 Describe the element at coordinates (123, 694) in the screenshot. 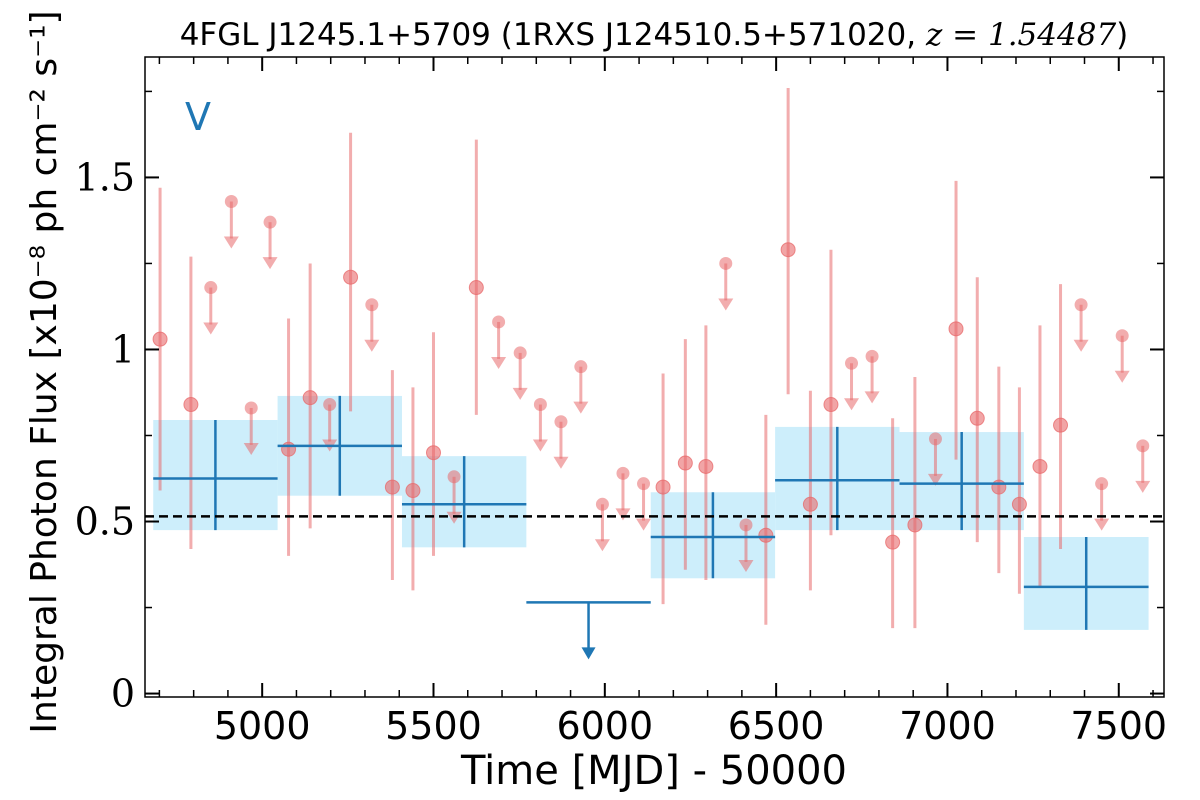

I see `y-tick-label: 0` at that location.